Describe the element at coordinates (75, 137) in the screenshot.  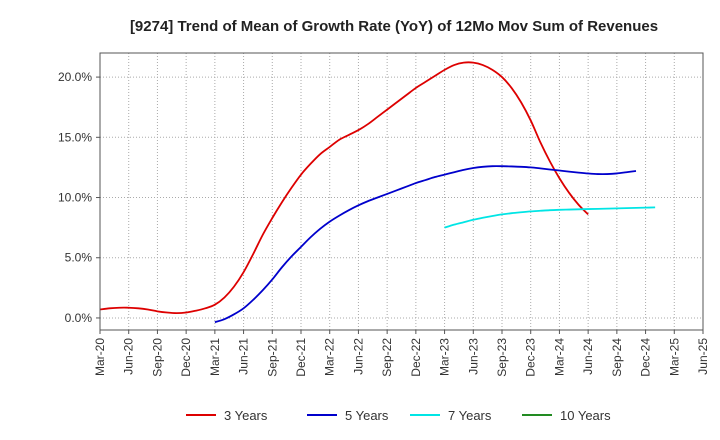
I see `y-tick-label: 15.0%` at that location.